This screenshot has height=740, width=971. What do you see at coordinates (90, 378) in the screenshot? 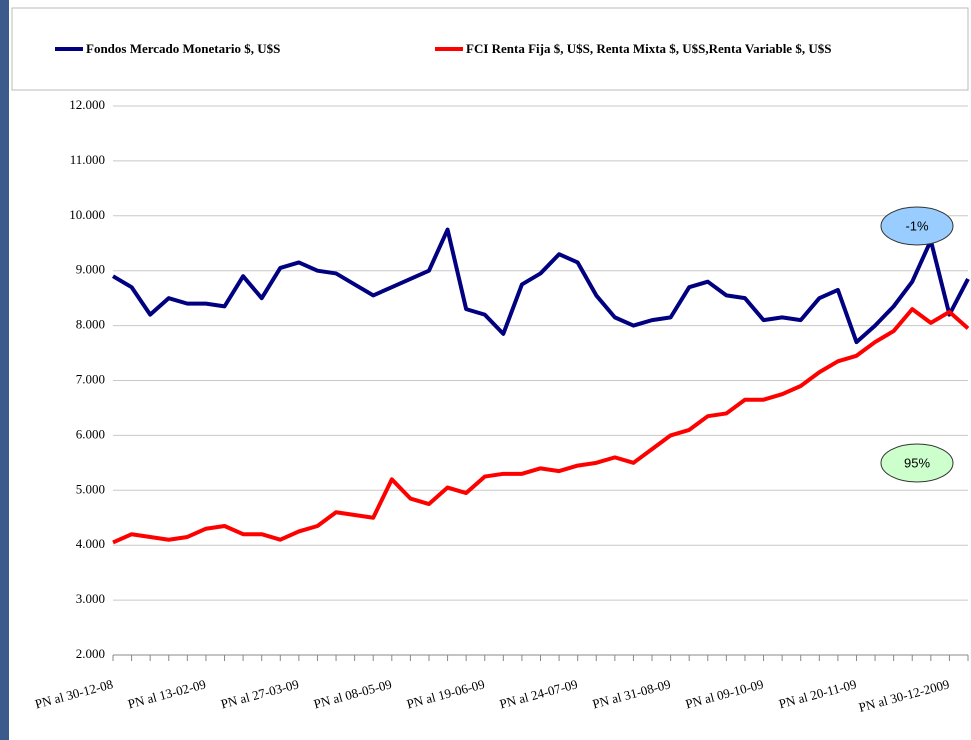
I see `y-tick-label: 7.000` at bounding box center [90, 378].